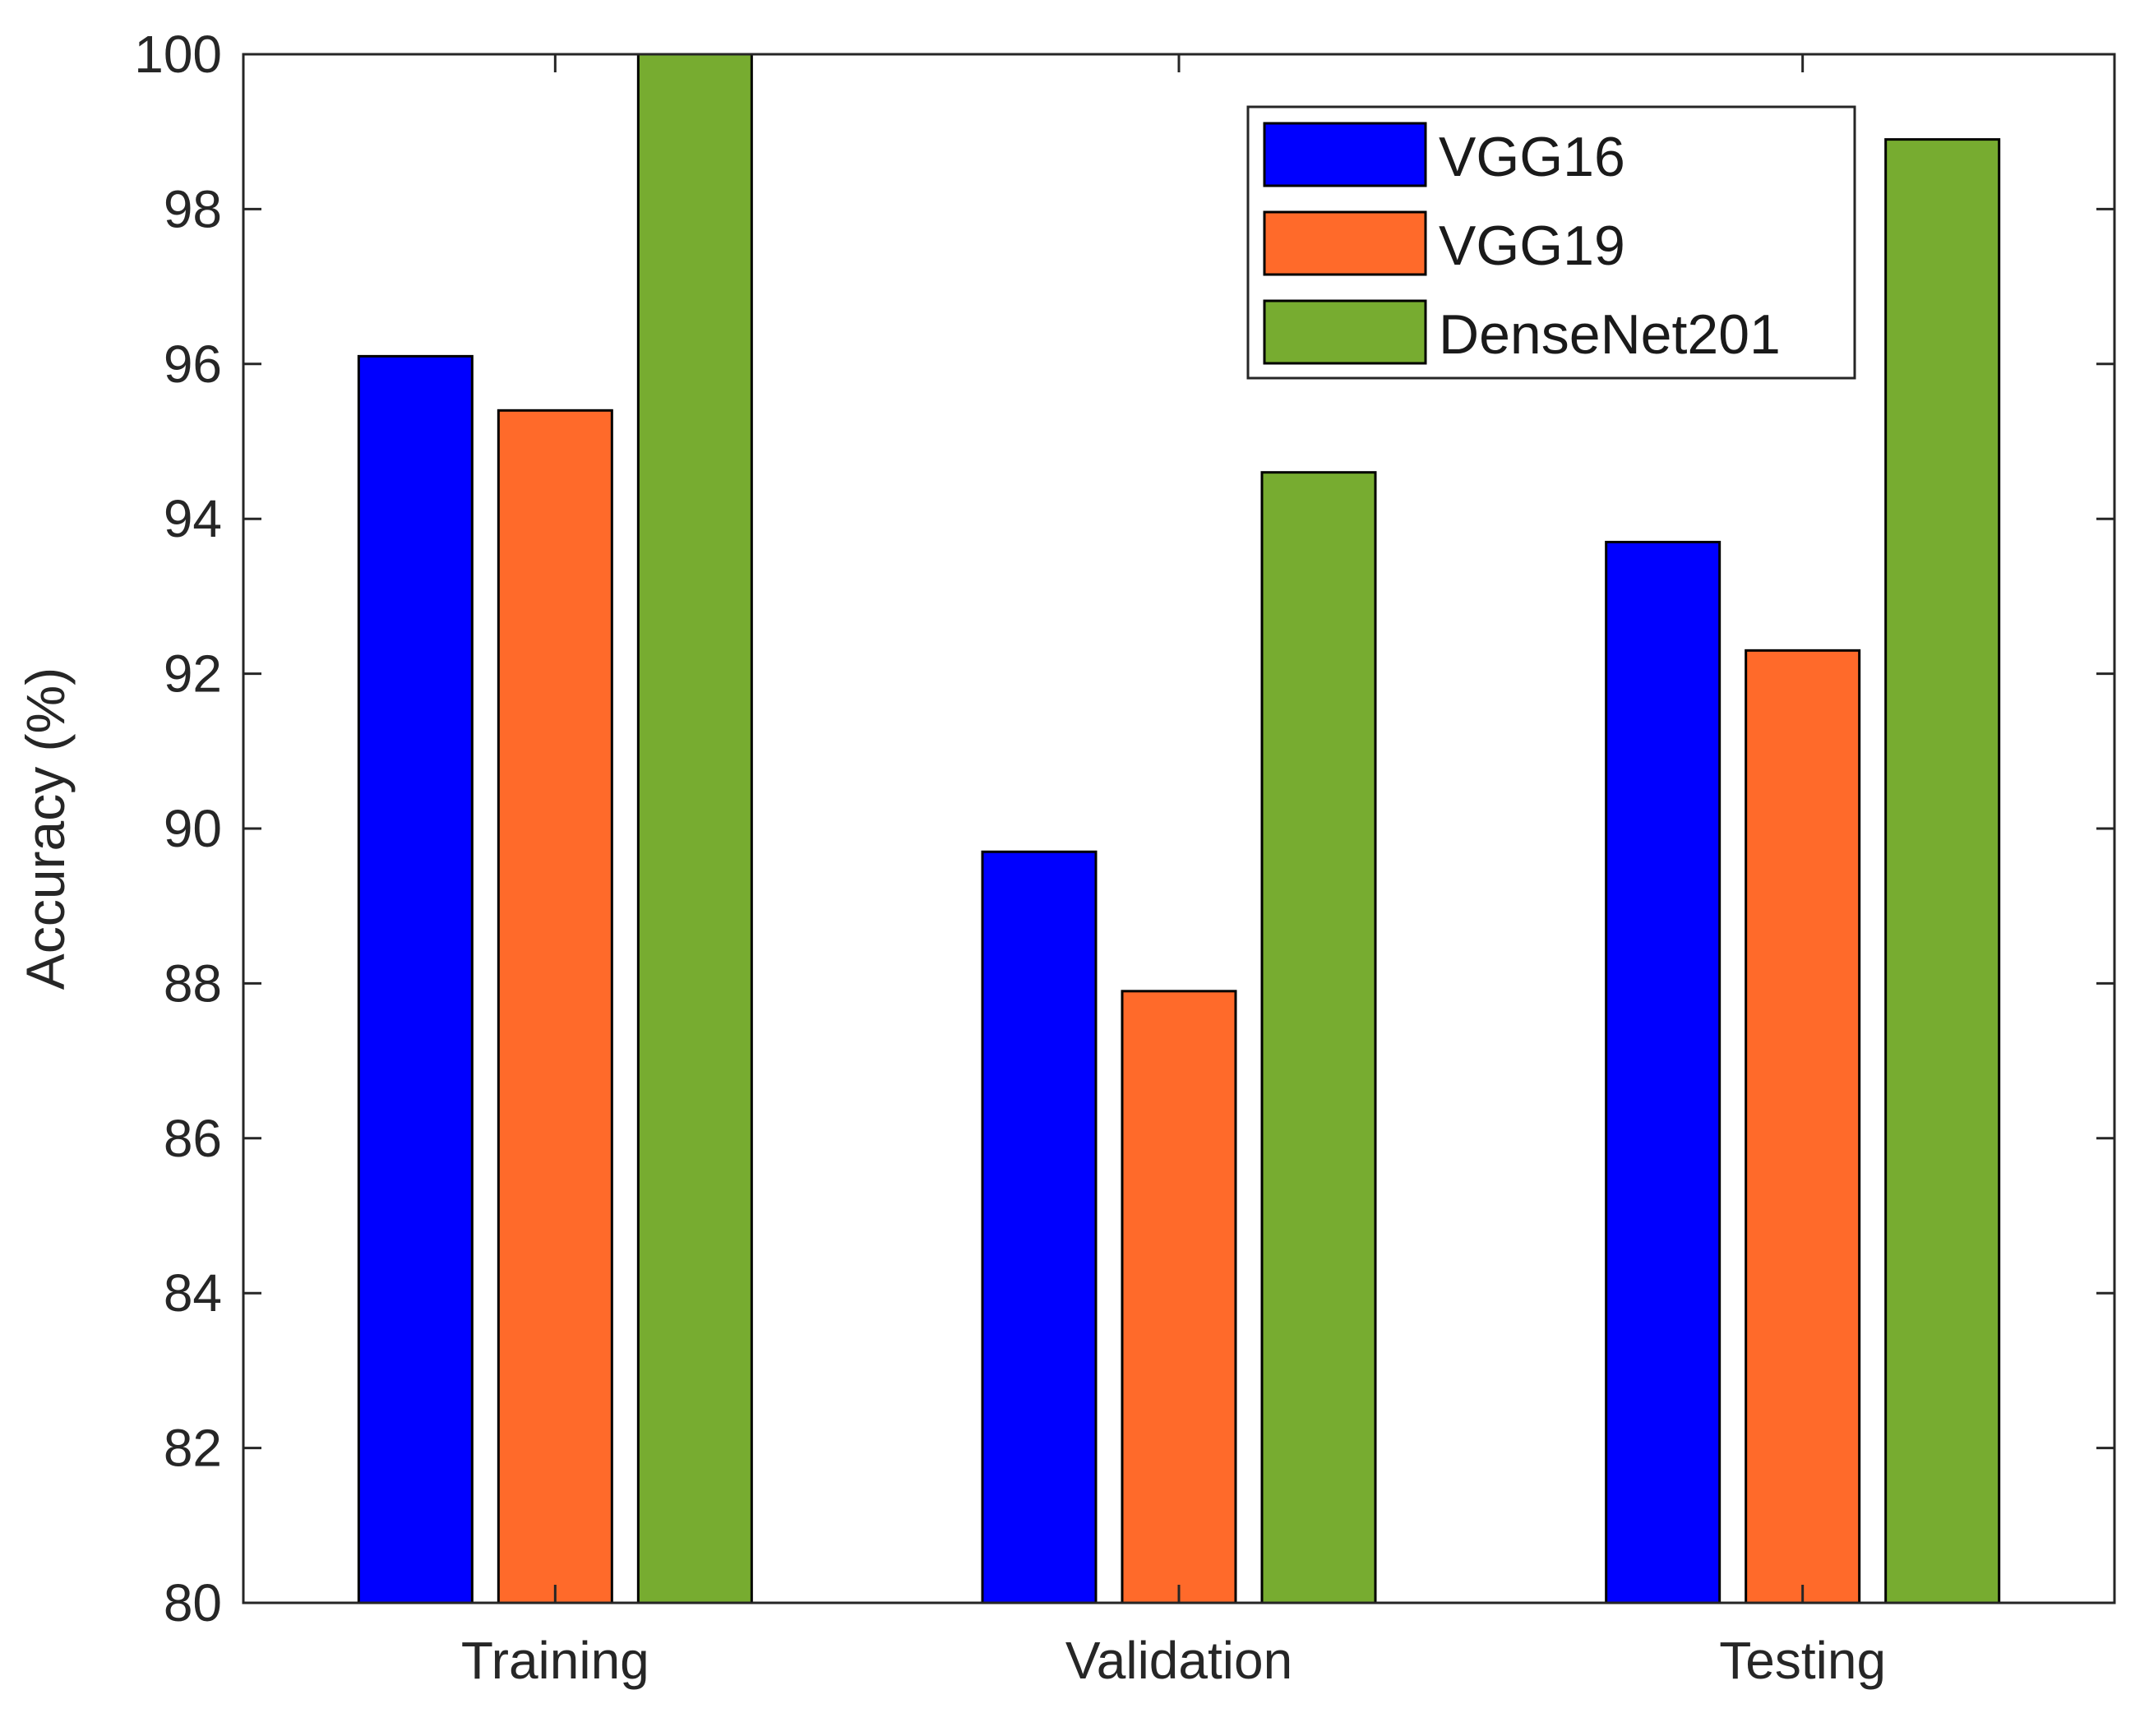 Image resolution: width=2149 pixels, height=1736 pixels. I want to click on bar-vgg19-validation, so click(1179, 1297).